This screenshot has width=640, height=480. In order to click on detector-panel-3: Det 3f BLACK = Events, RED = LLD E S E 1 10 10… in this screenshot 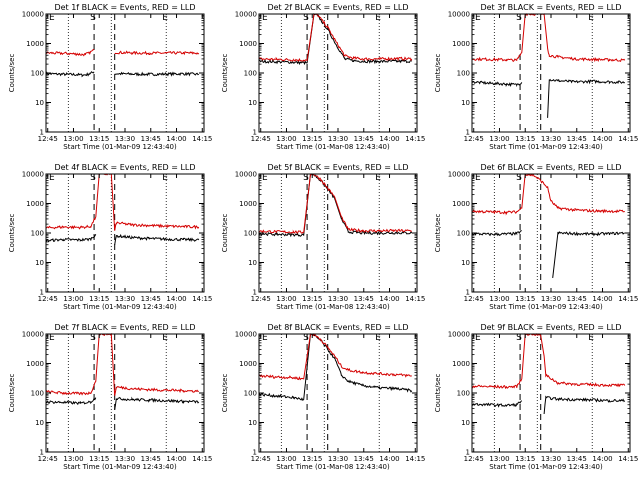, I will do `click(532, 80)`.